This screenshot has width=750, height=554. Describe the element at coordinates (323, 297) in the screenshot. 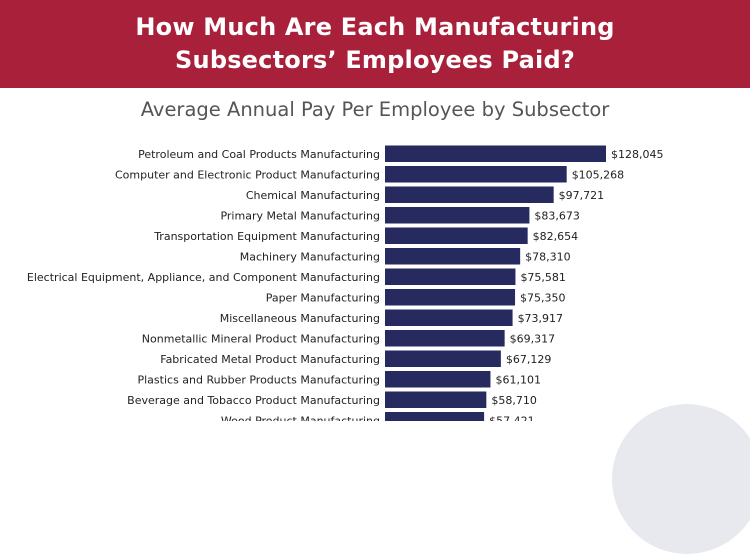

I see `category-label-7: Paper Manufacturing` at that location.